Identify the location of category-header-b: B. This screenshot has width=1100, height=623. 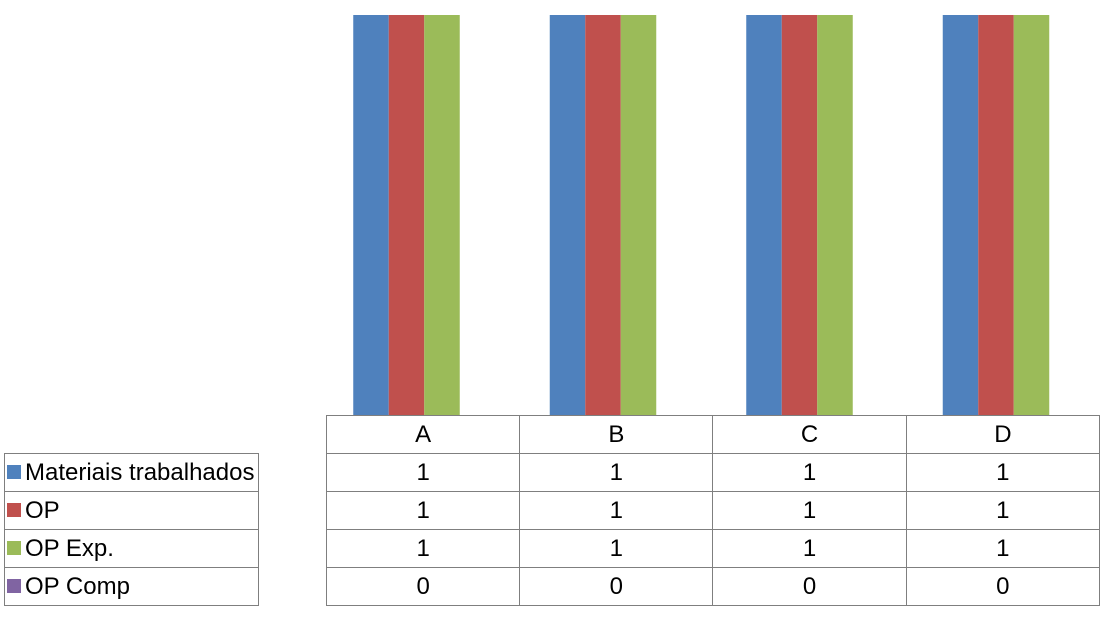
(616, 434).